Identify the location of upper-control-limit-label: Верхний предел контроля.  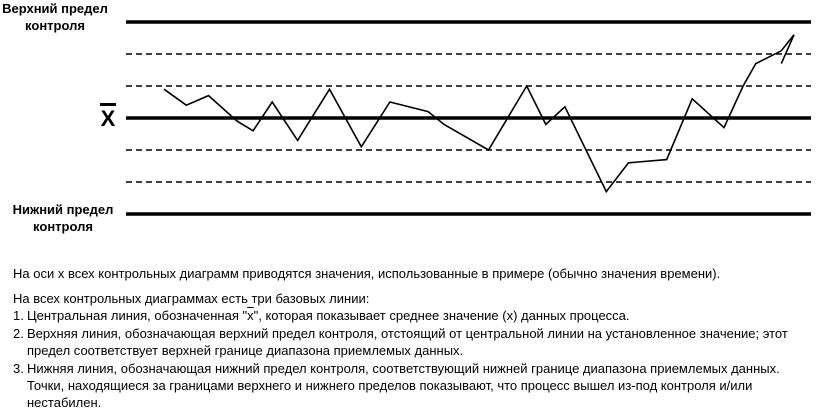
(55, 17).